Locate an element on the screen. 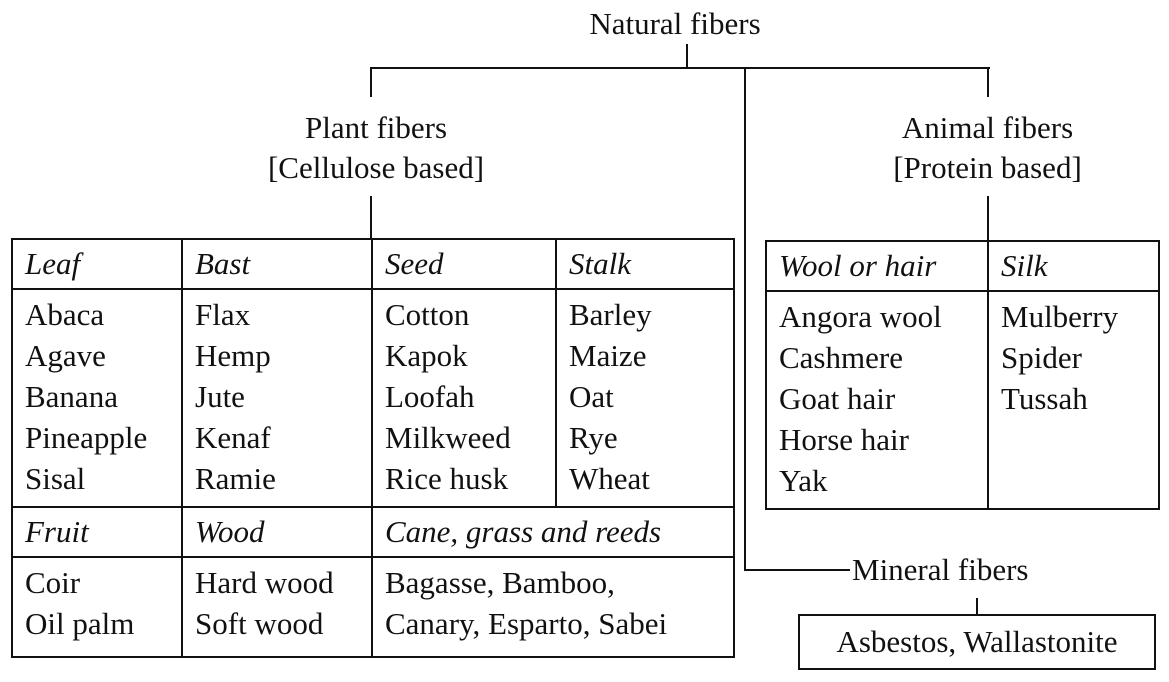  list-item: Rye is located at coordinates (593, 437).